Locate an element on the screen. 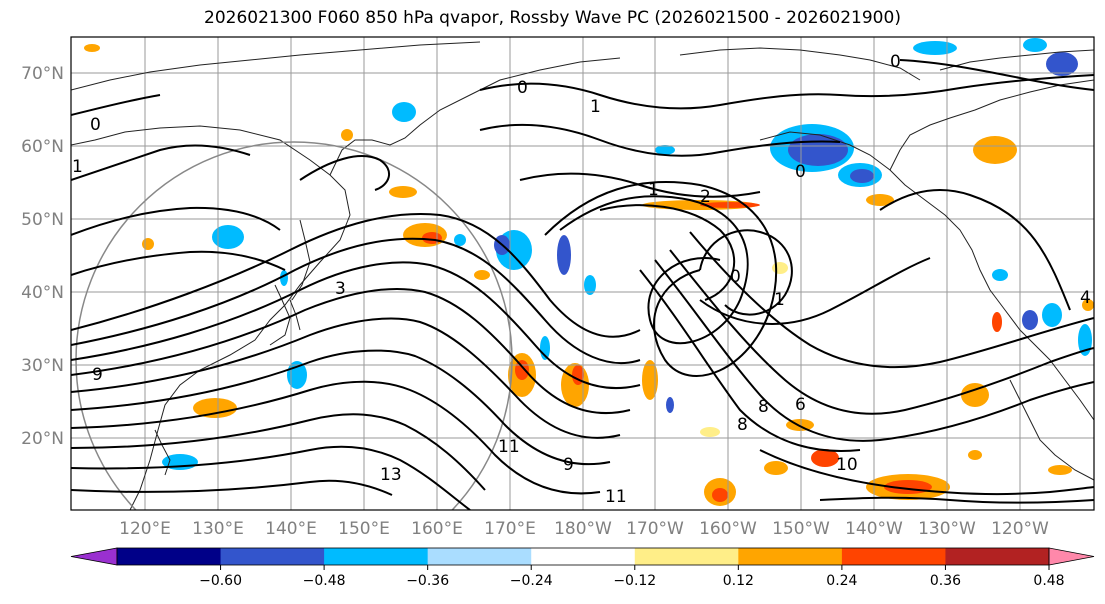  contour-label: 2 is located at coordinates (705, 197).